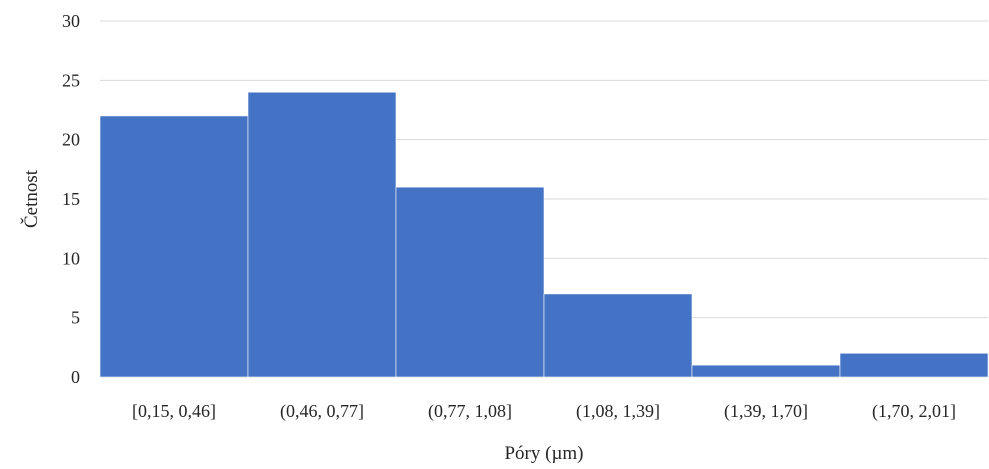  Describe the element at coordinates (766, 411) in the screenshot. I see `x-tick-label: (1,39, 1,70]` at that location.